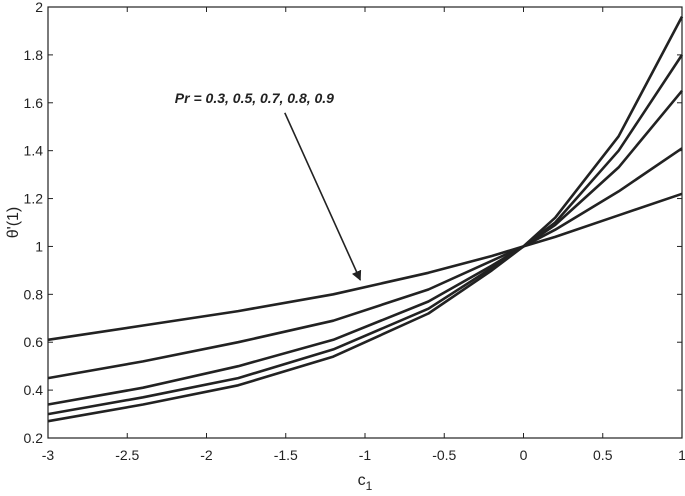 This screenshot has height=496, width=685. I want to click on y-tick-label: 1.2, so click(34, 199).